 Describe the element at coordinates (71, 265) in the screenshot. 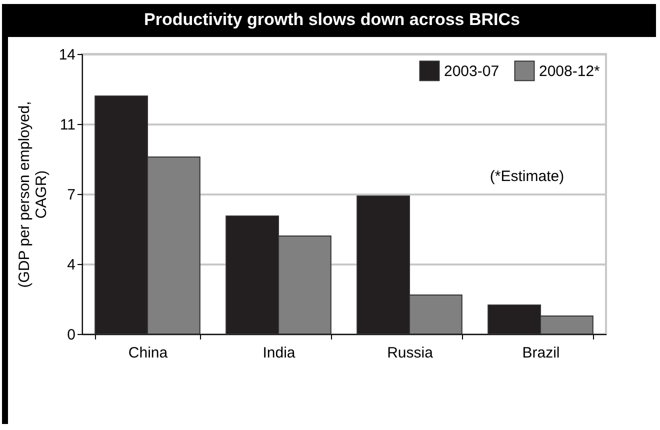

I see `y-tick-label: 4` at that location.